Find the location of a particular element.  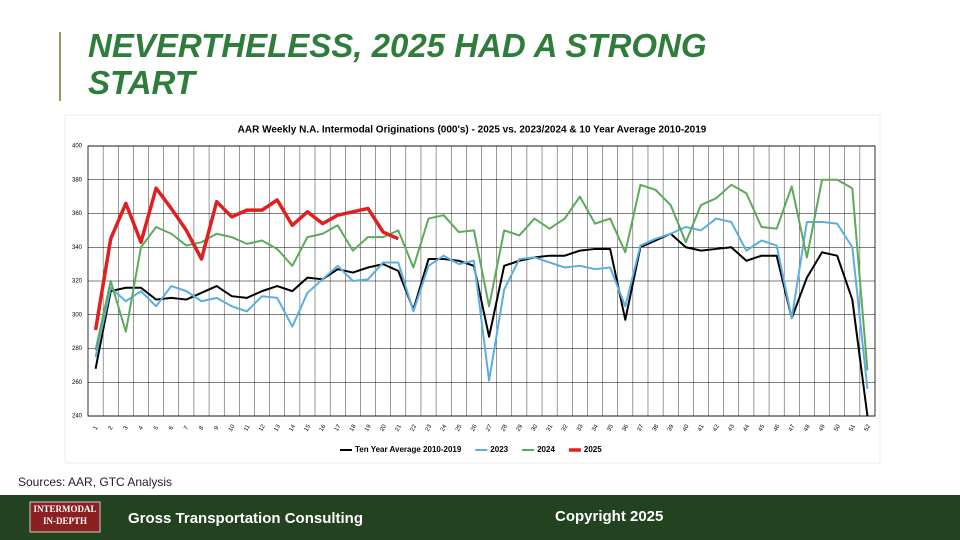

x-tick-label: 13 is located at coordinates (277, 427).